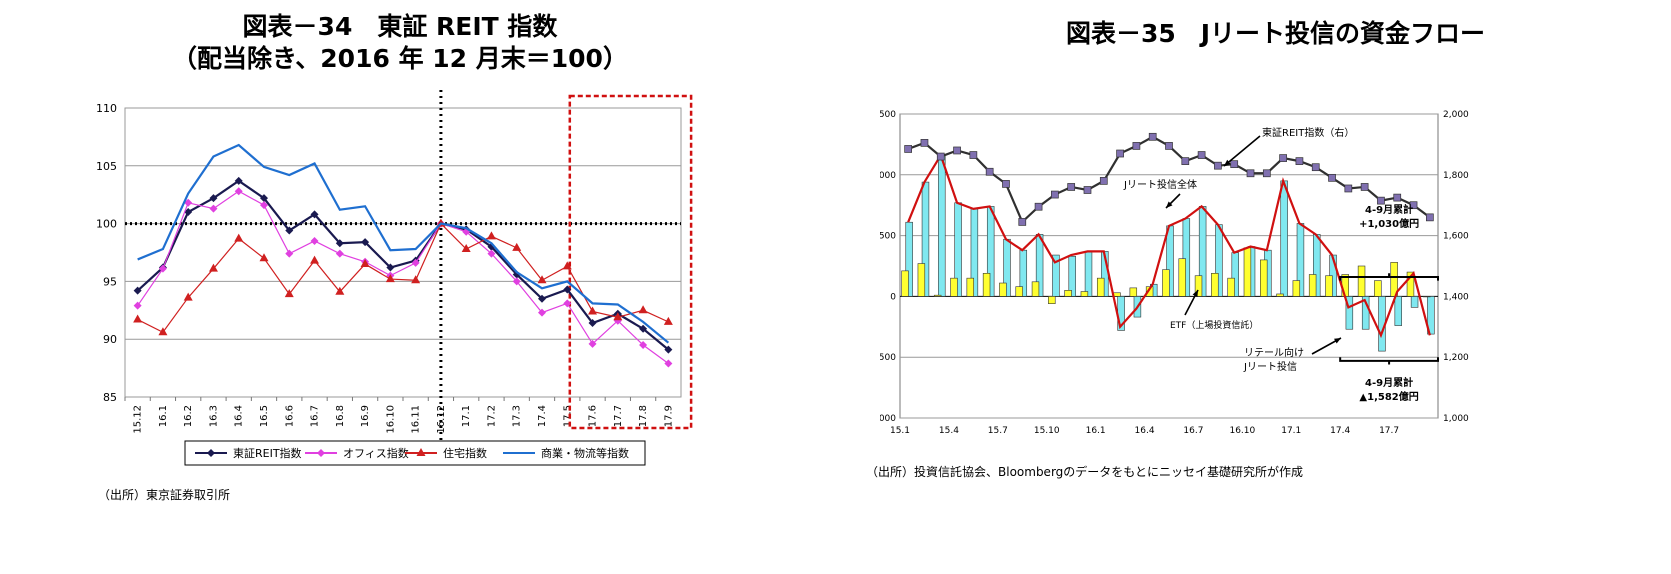  What do you see at coordinates (1047, 431) in the screenshot?
I see `x-tick-label: 15.10` at bounding box center [1047, 431].